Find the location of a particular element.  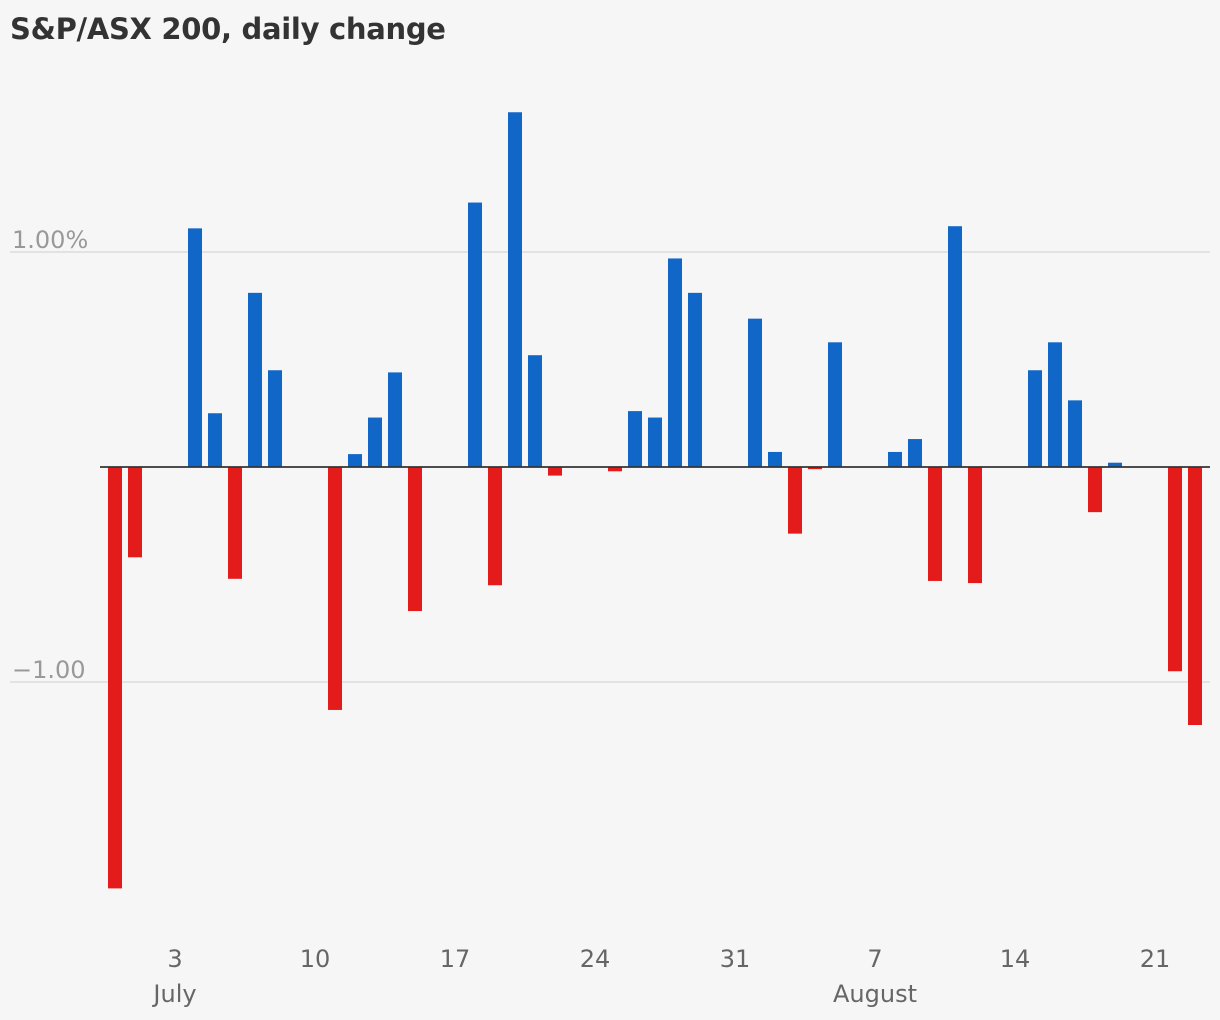

x-tick-label-7: 21 is located at coordinates (1155, 959).